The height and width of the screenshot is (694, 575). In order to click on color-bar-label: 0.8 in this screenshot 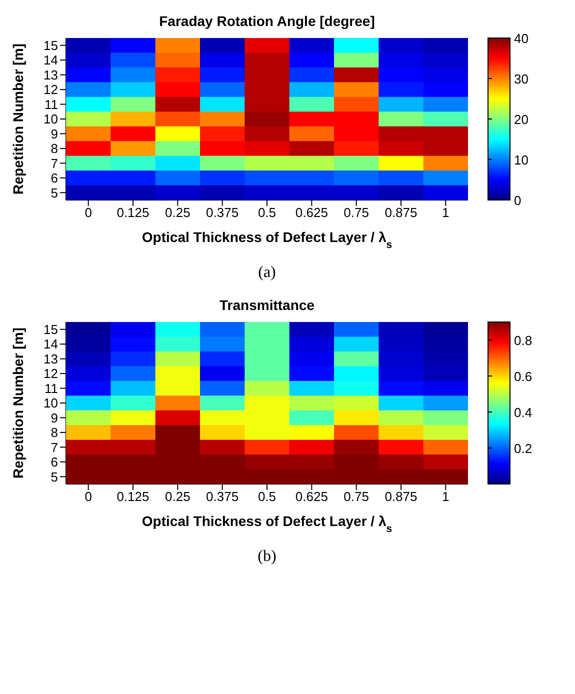, I will do `click(523, 340)`.